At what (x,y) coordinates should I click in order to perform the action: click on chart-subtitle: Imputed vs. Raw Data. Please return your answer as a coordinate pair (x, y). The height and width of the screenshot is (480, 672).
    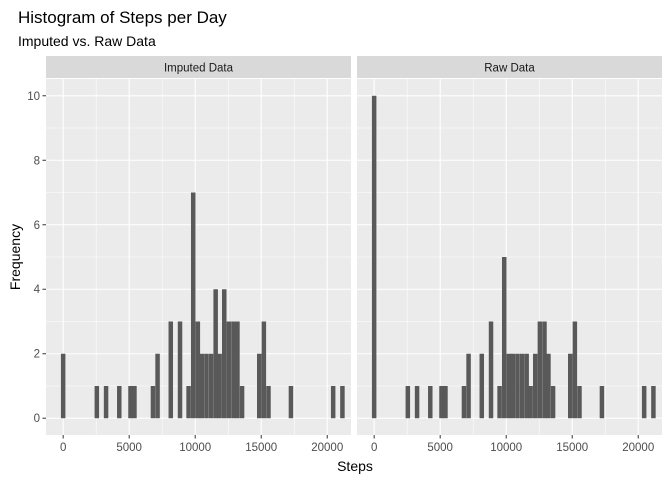
    Looking at the image, I should click on (87, 41).